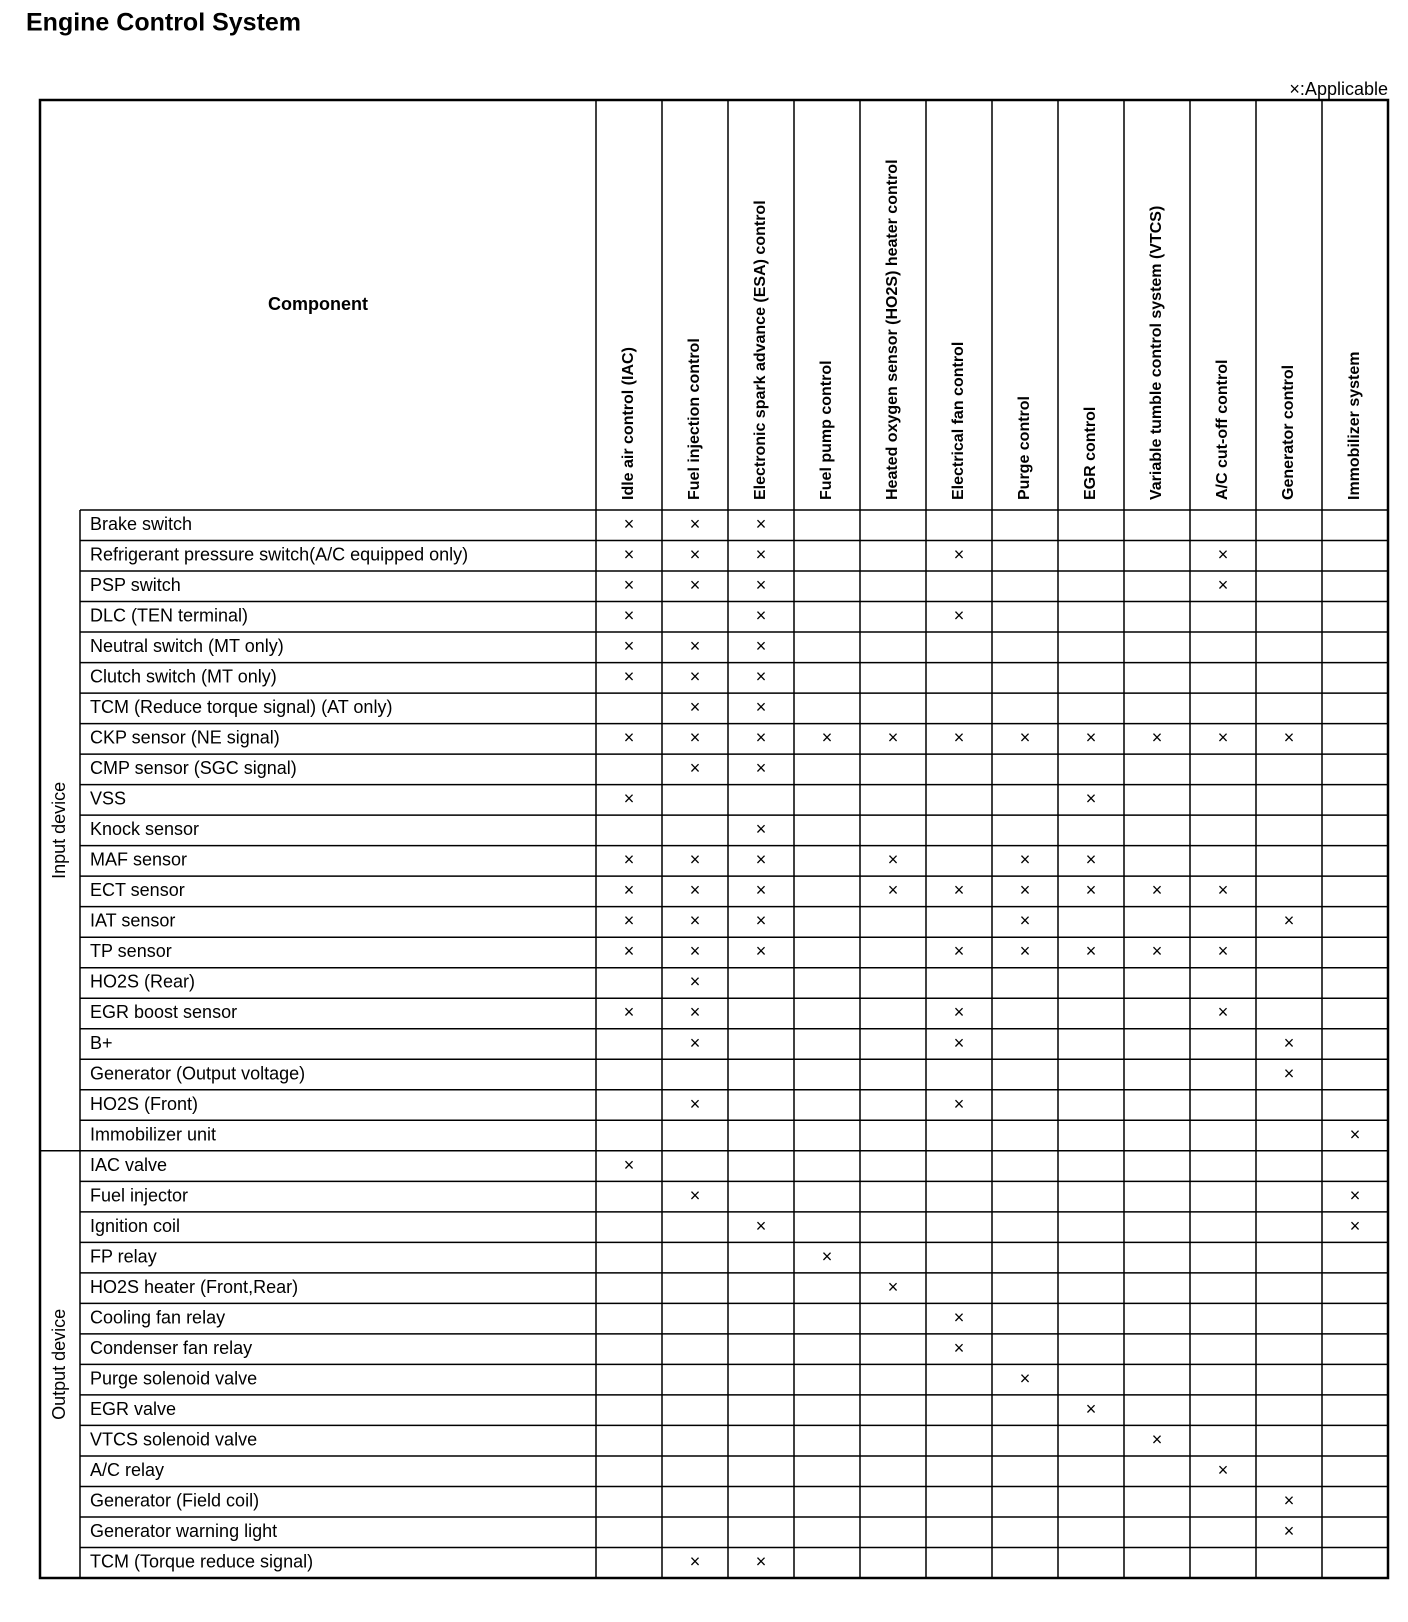  Describe the element at coordinates (1338, 89) in the screenshot. I see `legend: ×:Applicable` at that location.